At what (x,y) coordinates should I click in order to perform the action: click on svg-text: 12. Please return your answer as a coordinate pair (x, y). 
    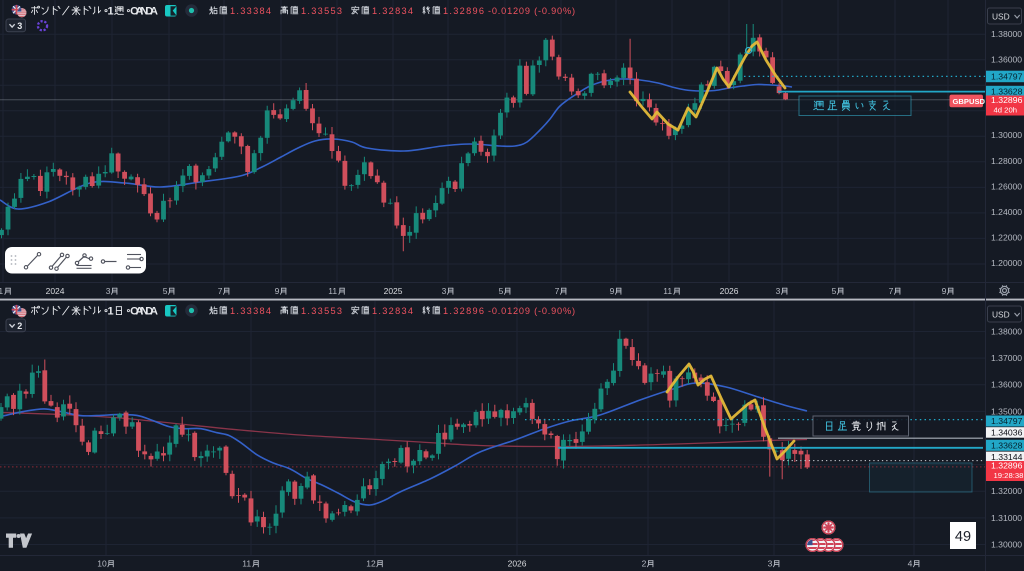
    Looking at the image, I should click on (371, 564).